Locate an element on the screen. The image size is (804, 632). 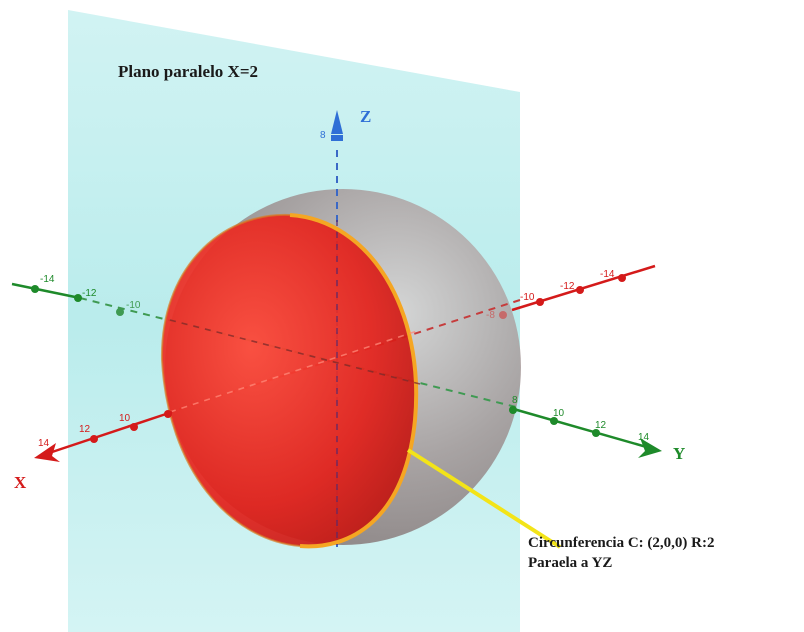
tick-y-10: 10 is located at coordinates (559, 413).